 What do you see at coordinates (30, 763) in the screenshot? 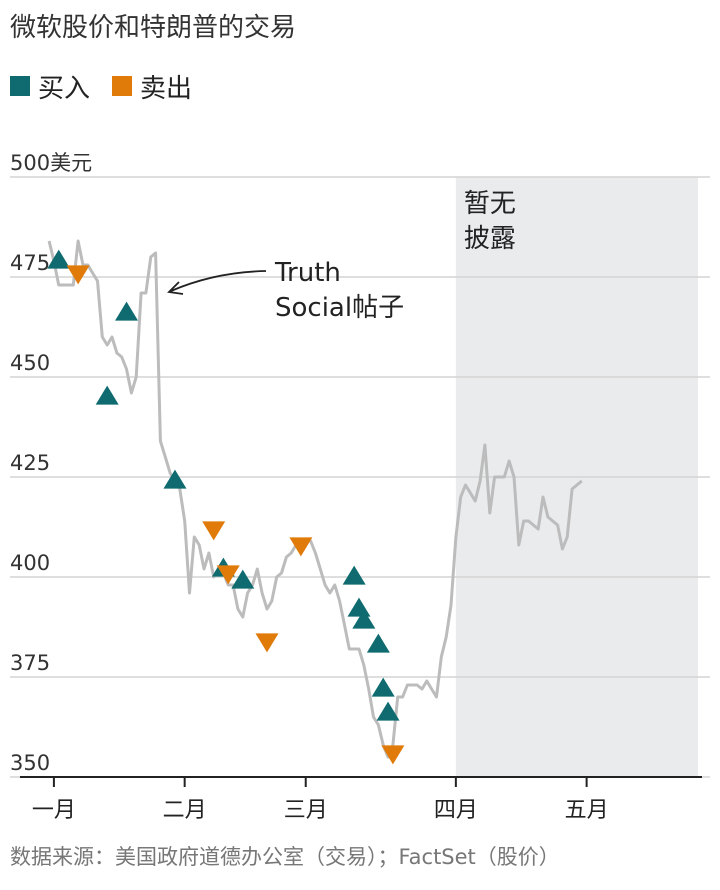
I see `y-tick-label: 350` at bounding box center [30, 763].